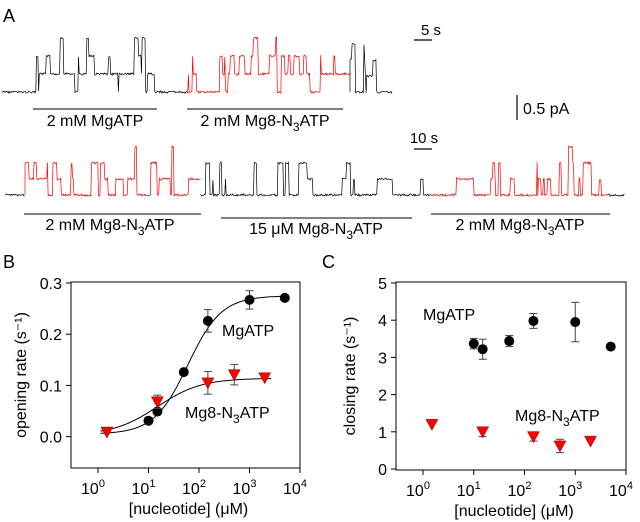 The width and height of the screenshot is (640, 522). I want to click on trace-row1-washout, so click(371, 68).